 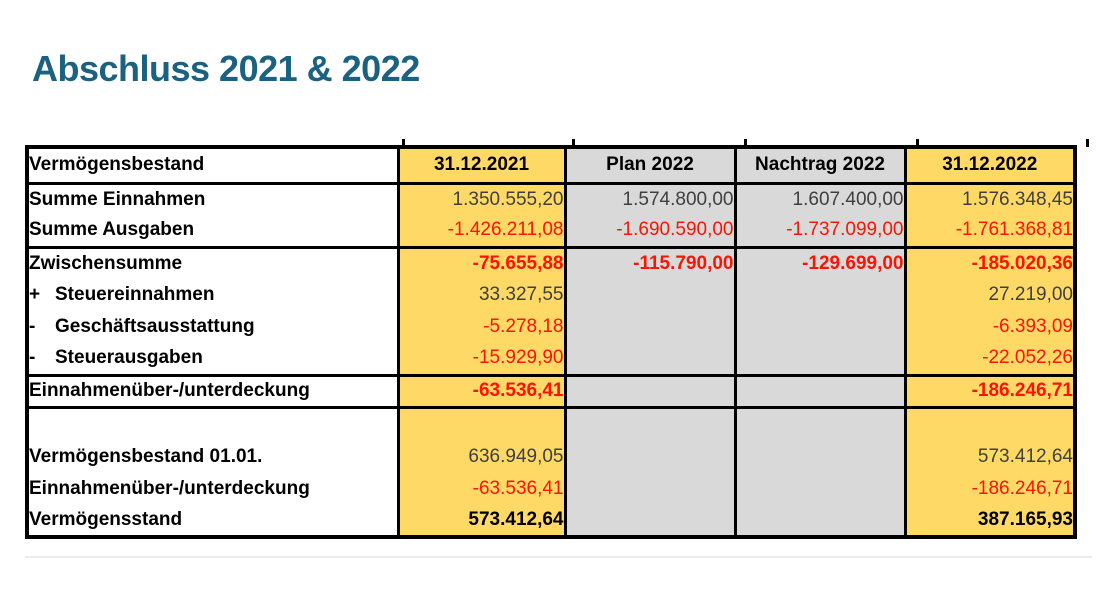 What do you see at coordinates (990, 521) in the screenshot?
I see `cell-2022: 387.165,93` at bounding box center [990, 521].